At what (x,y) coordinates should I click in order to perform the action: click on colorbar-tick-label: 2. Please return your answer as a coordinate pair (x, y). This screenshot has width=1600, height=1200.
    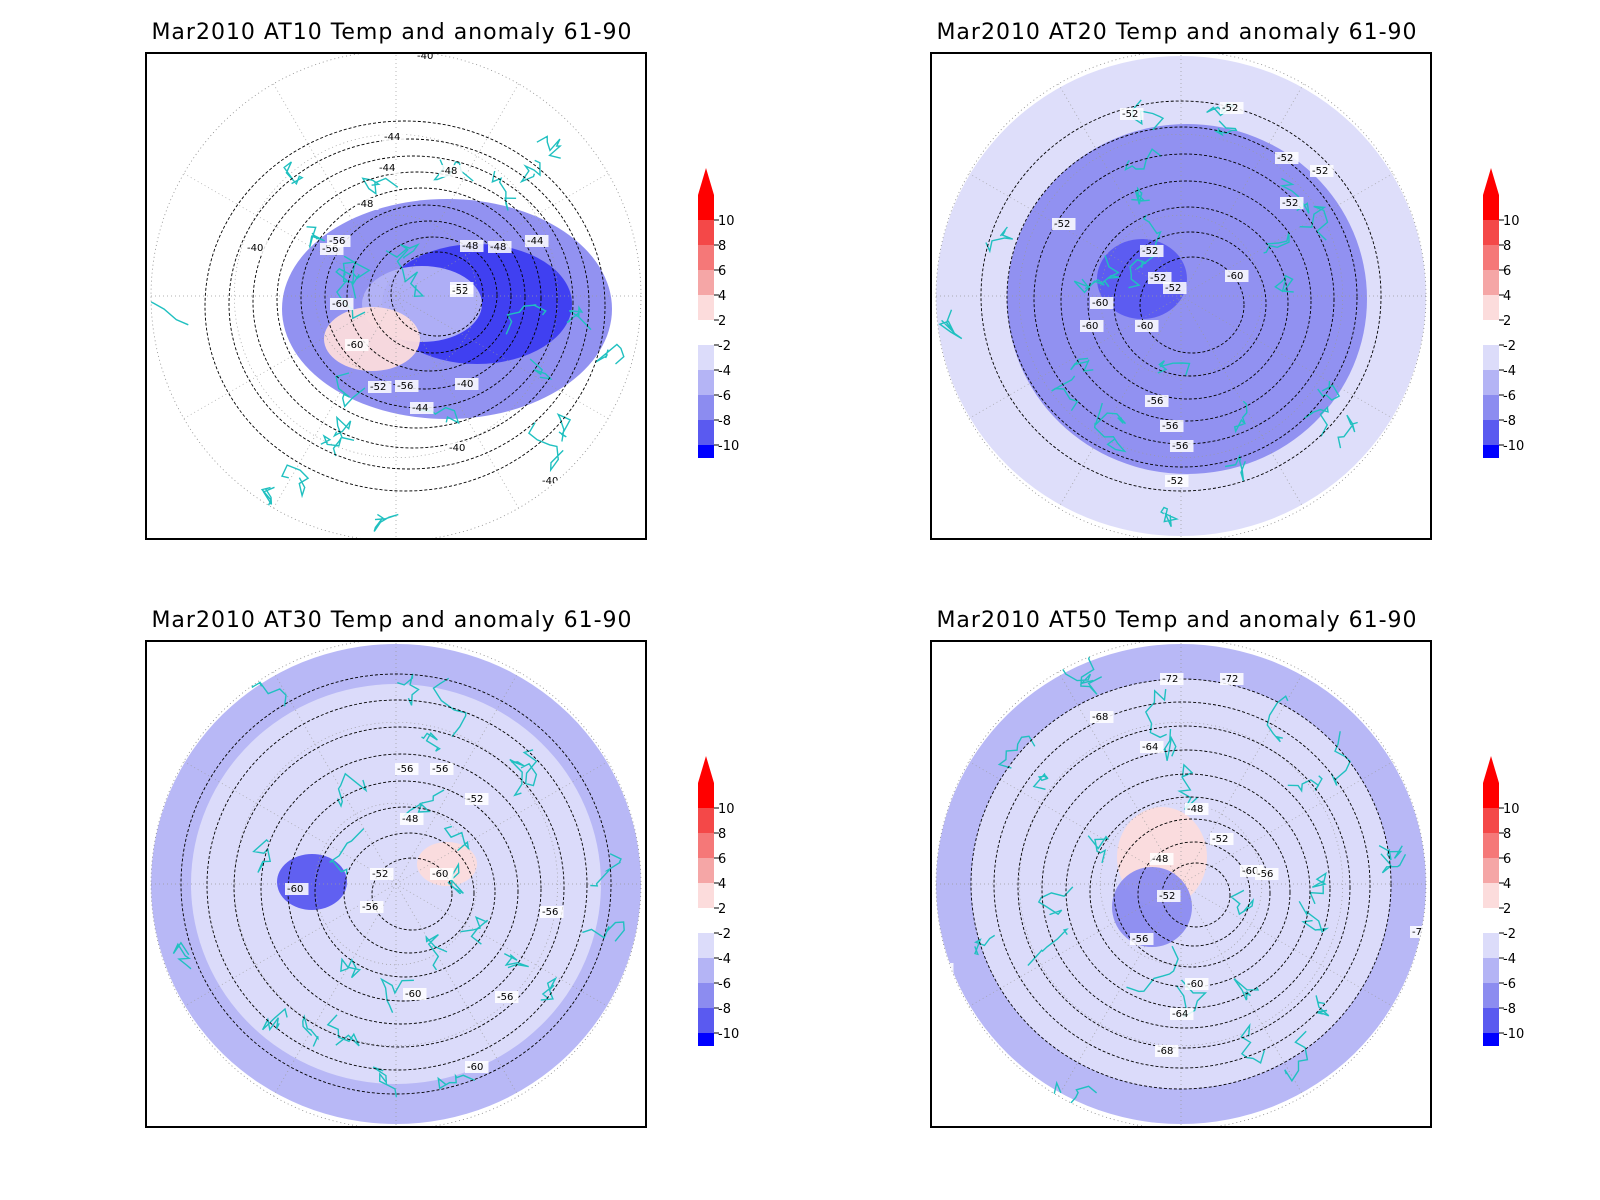
    Looking at the image, I should click on (1507, 321).